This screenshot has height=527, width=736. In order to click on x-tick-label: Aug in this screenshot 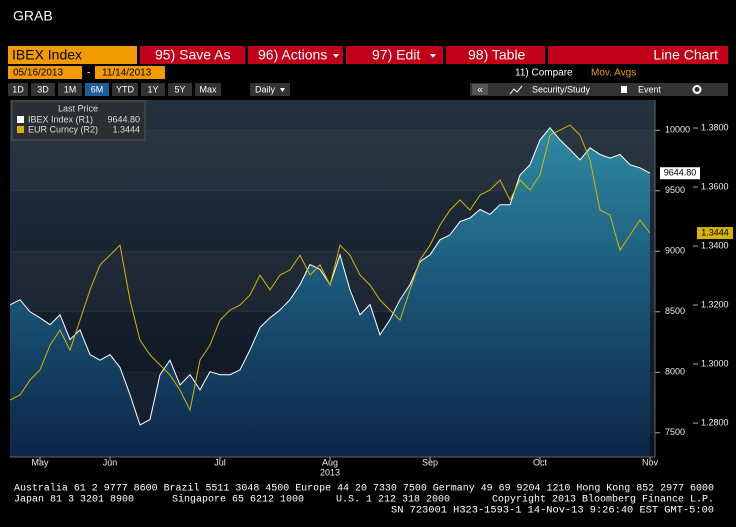, I will do `click(330, 462)`.